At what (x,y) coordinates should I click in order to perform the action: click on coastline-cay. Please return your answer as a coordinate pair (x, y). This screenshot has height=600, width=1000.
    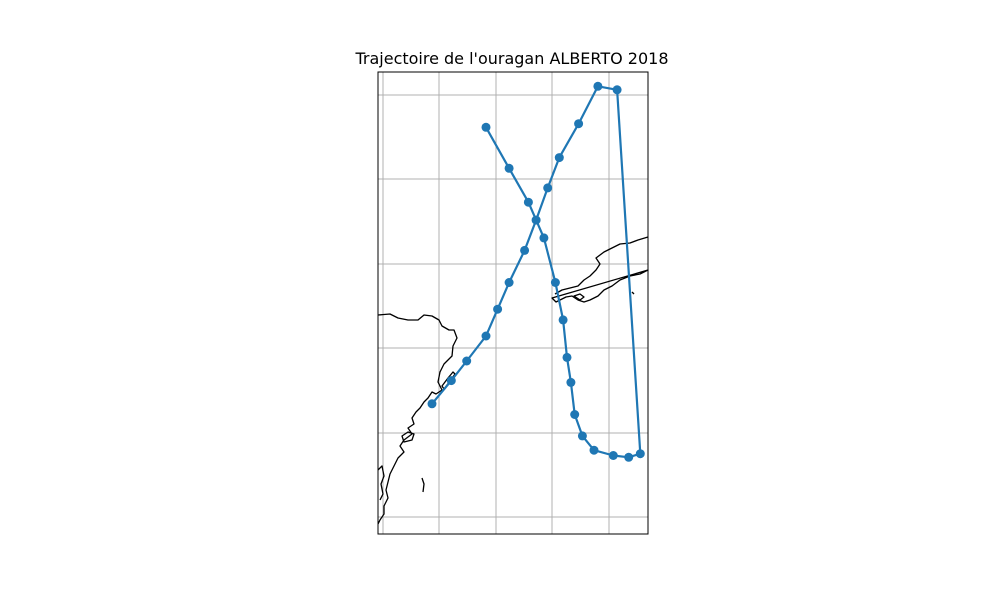
    Looking at the image, I should click on (423, 485).